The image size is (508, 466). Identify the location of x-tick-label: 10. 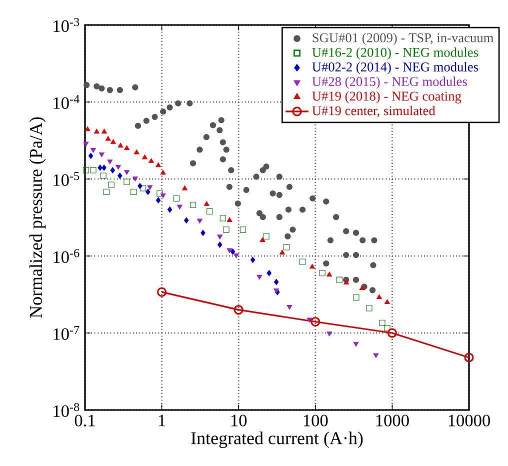
(239, 420).